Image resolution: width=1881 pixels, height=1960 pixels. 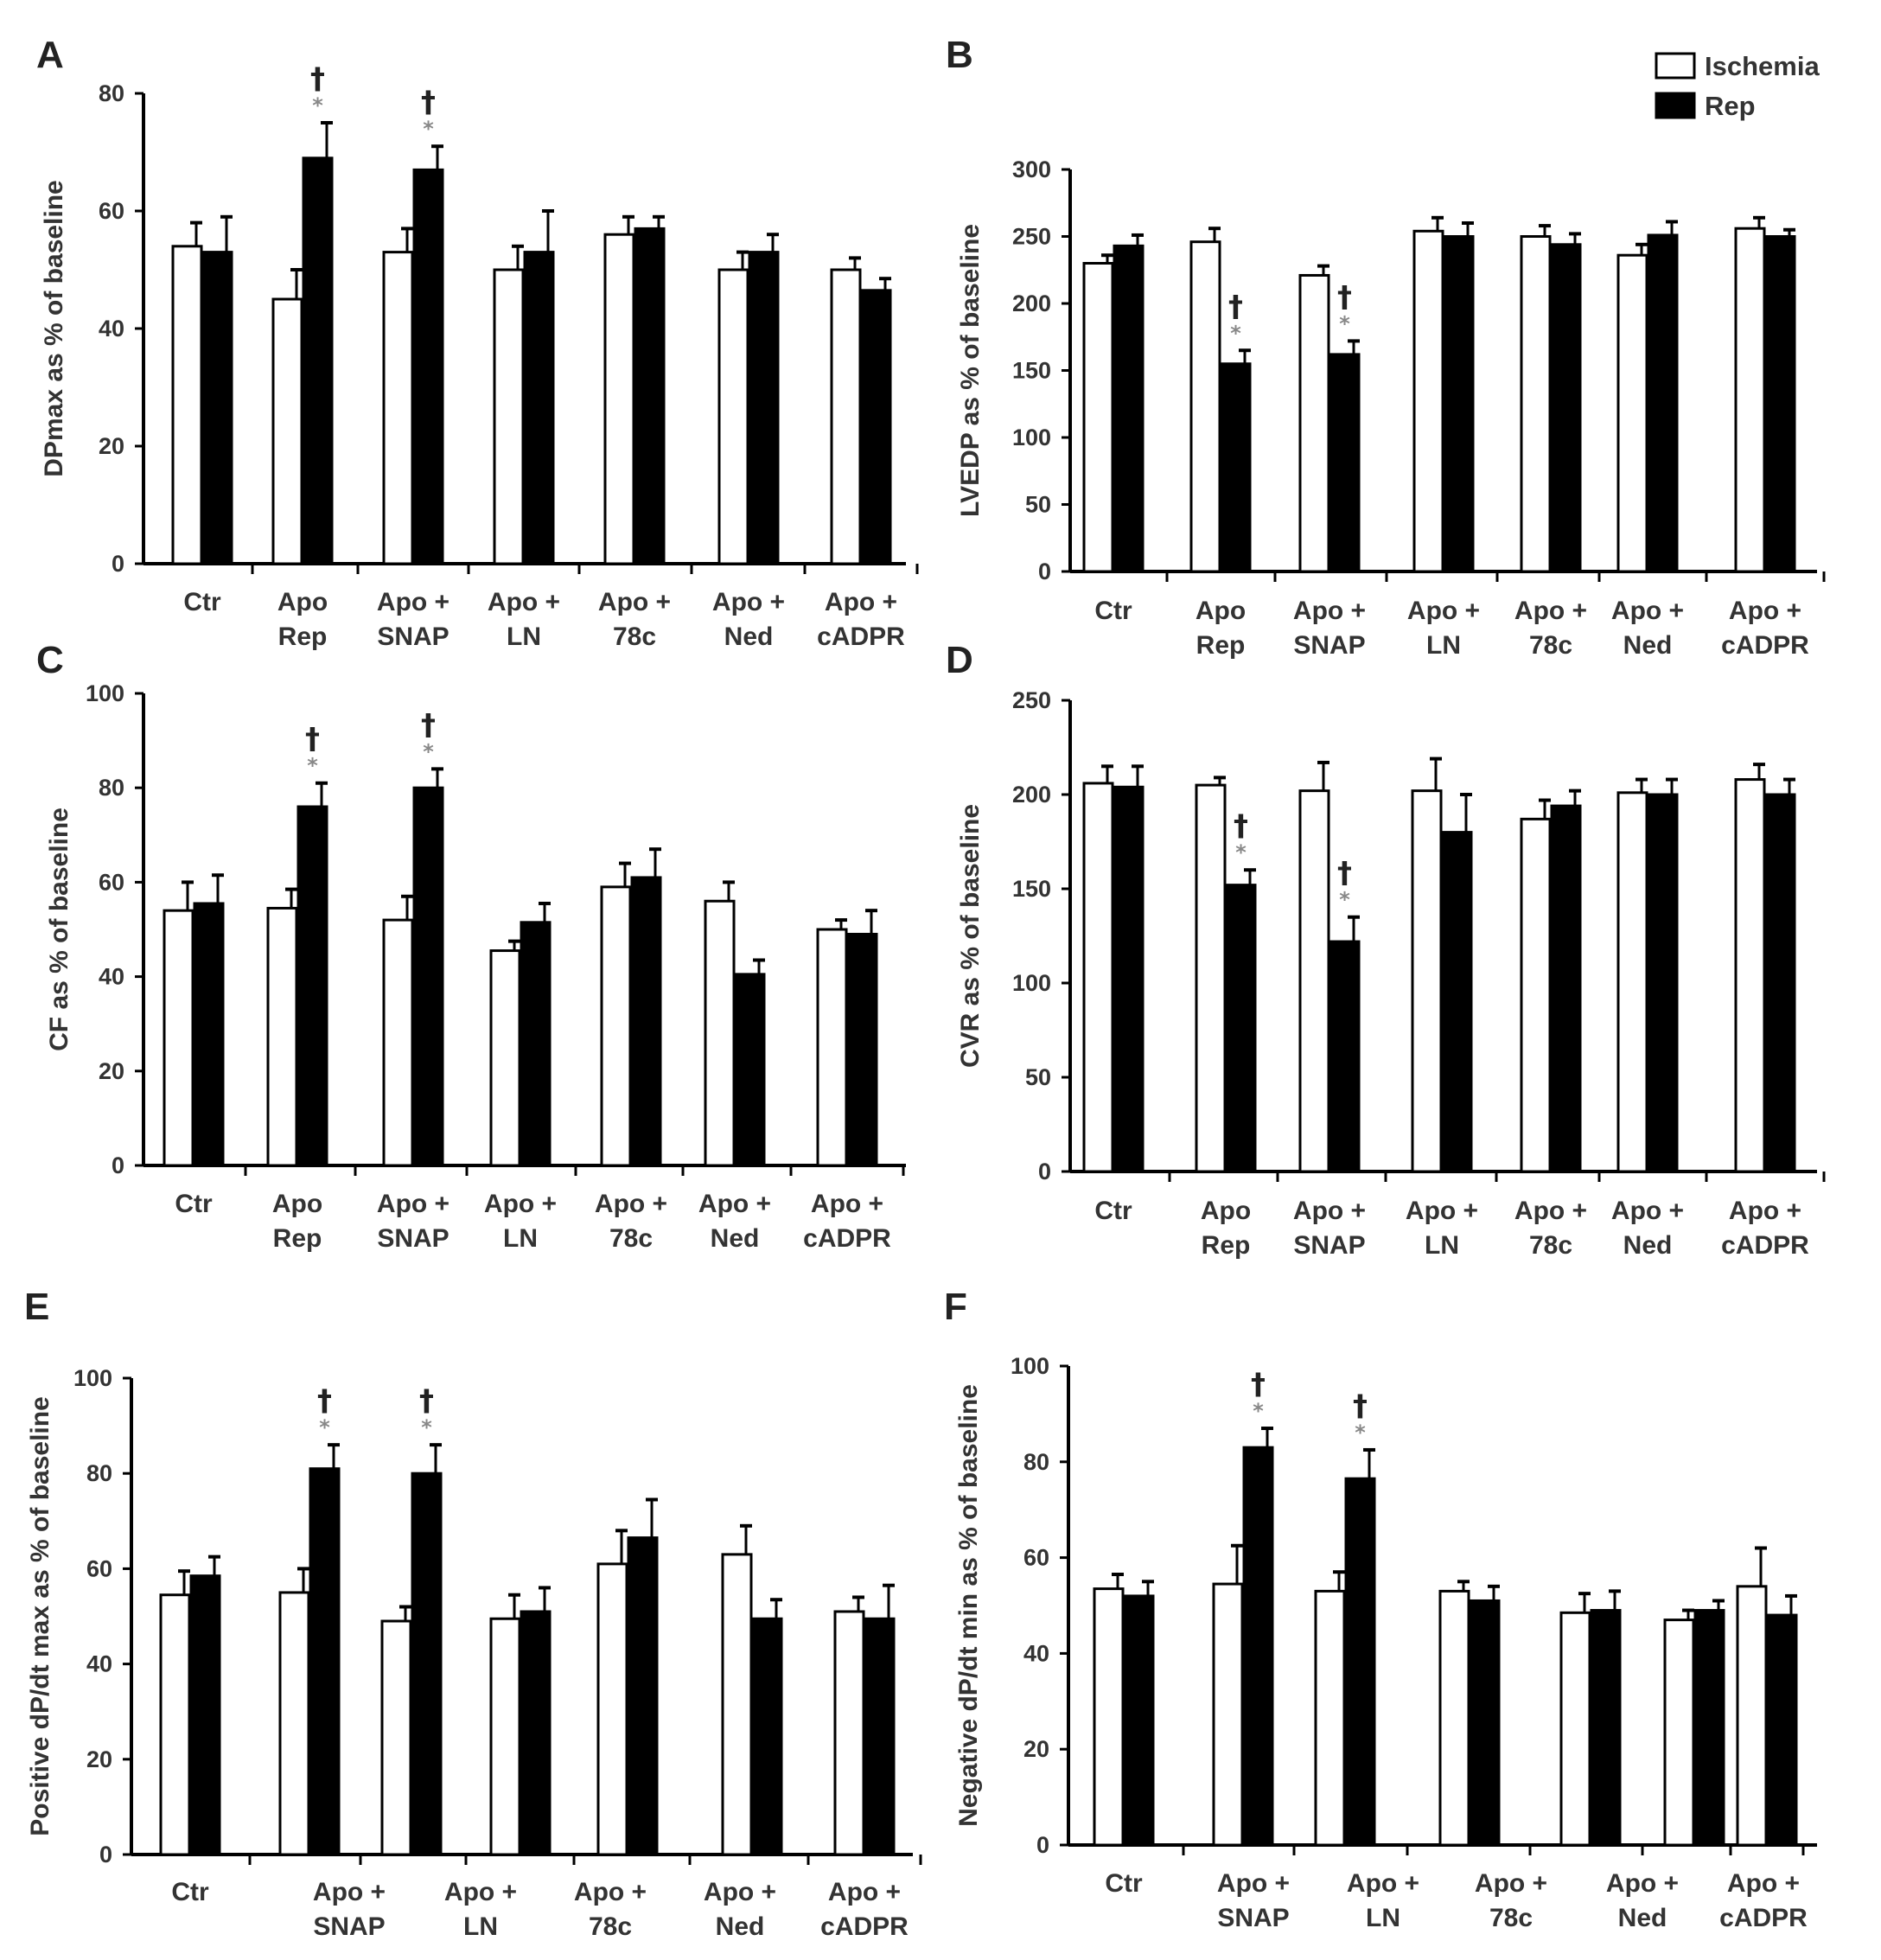 What do you see at coordinates (297, 1221) in the screenshot?
I see `x-category-label: Apo Rep` at bounding box center [297, 1221].